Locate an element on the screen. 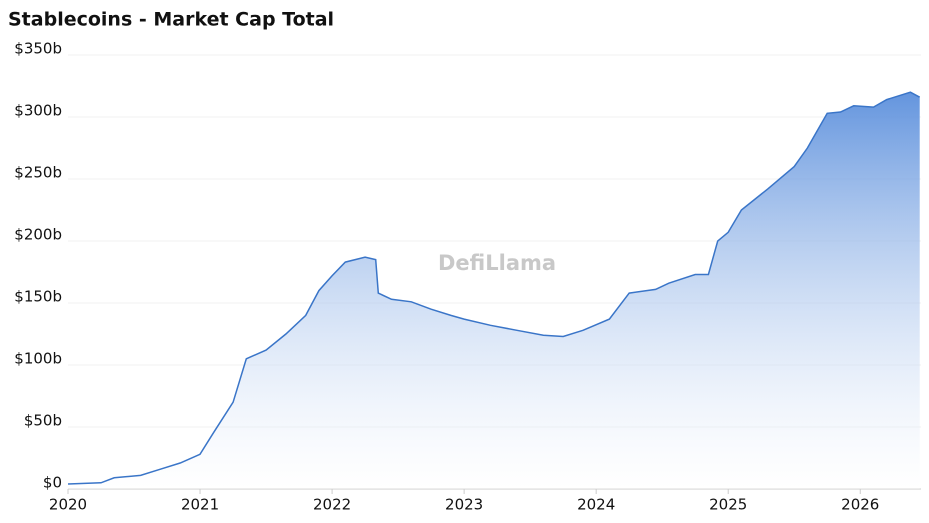 The height and width of the screenshot is (523, 929). y-tick-label: $200b is located at coordinates (38, 235).